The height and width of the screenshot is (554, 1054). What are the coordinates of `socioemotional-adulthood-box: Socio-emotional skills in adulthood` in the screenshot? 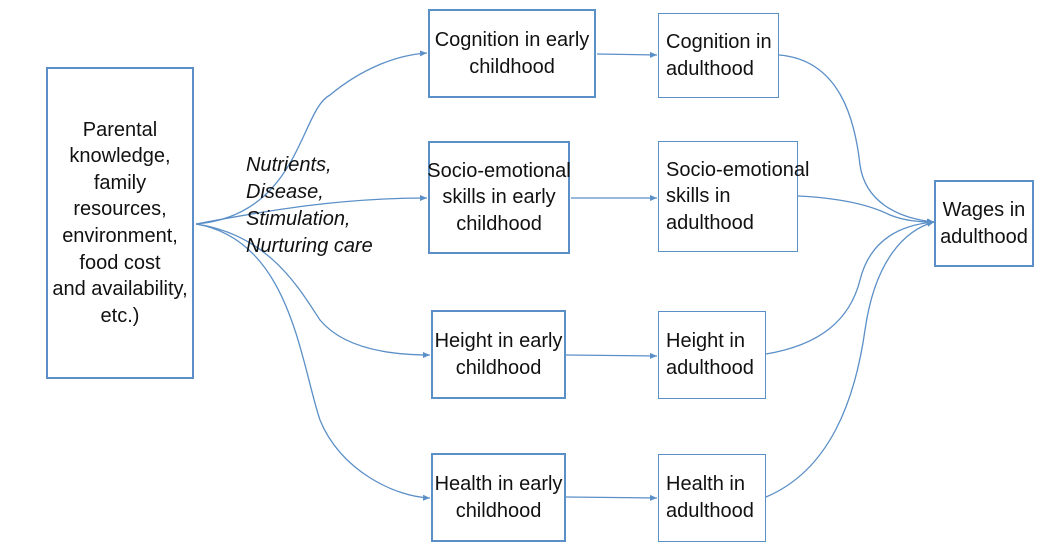 It's located at (733, 196).